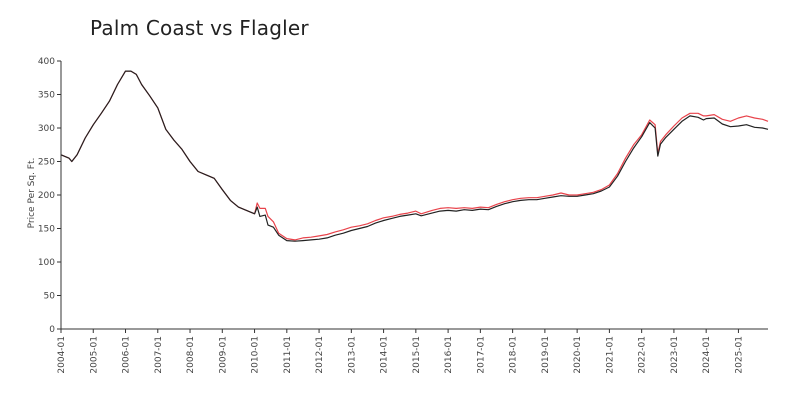  Describe the element at coordinates (127, 355) in the screenshot. I see `x-tick-label: 2006-01` at that location.